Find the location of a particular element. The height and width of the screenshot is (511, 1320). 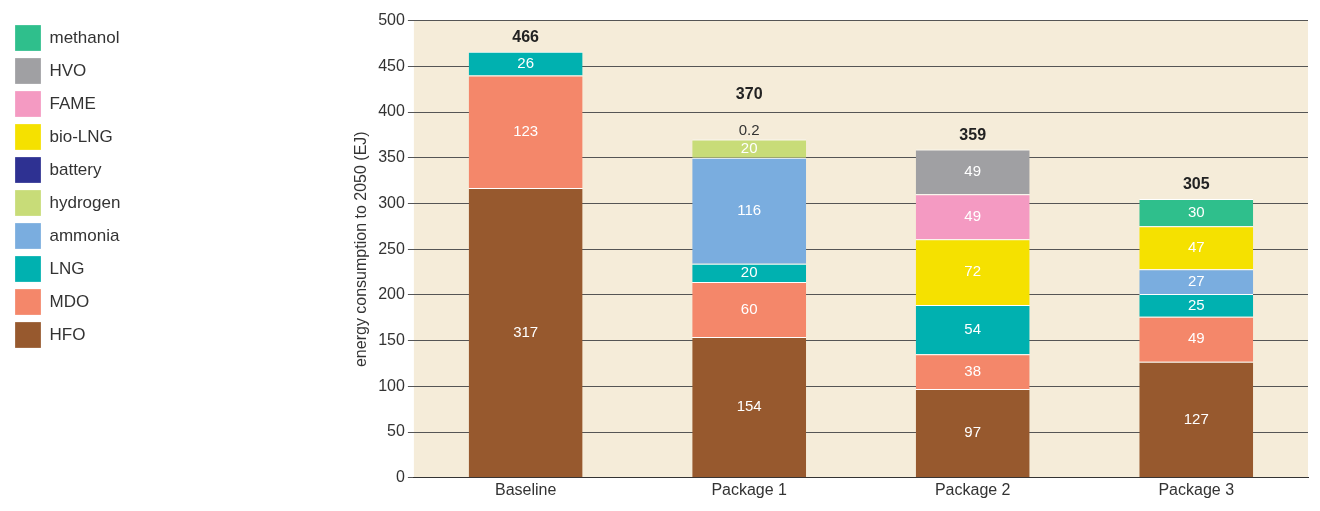

data-label: 317 is located at coordinates (526, 331).